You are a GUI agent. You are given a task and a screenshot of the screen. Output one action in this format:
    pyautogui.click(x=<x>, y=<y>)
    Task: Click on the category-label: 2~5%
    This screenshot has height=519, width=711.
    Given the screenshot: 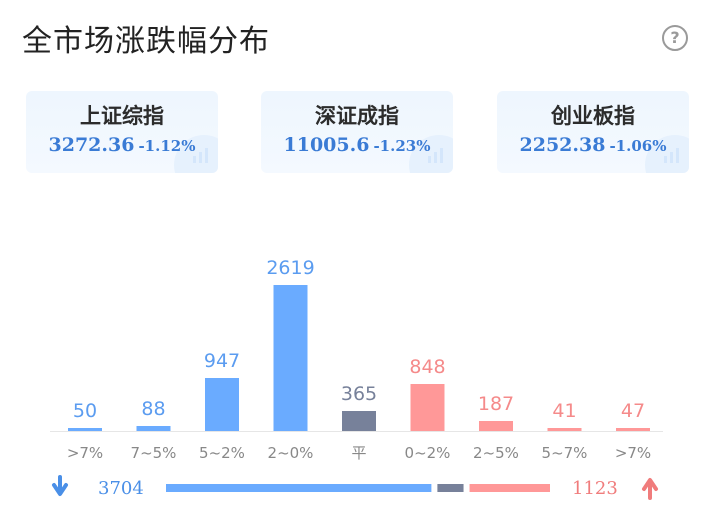 What is the action you would take?
    pyautogui.click(x=496, y=453)
    